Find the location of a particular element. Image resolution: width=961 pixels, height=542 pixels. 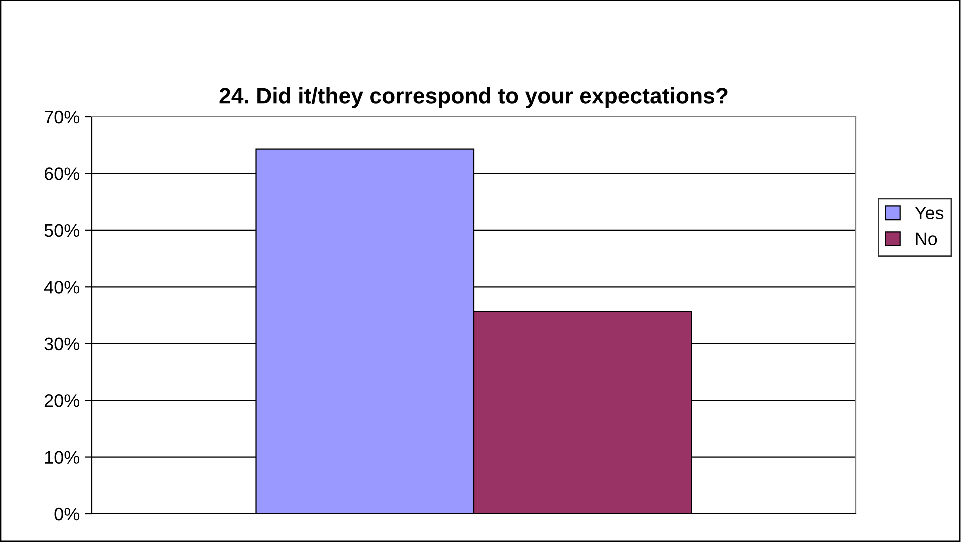

legend-label: No is located at coordinates (927, 239).